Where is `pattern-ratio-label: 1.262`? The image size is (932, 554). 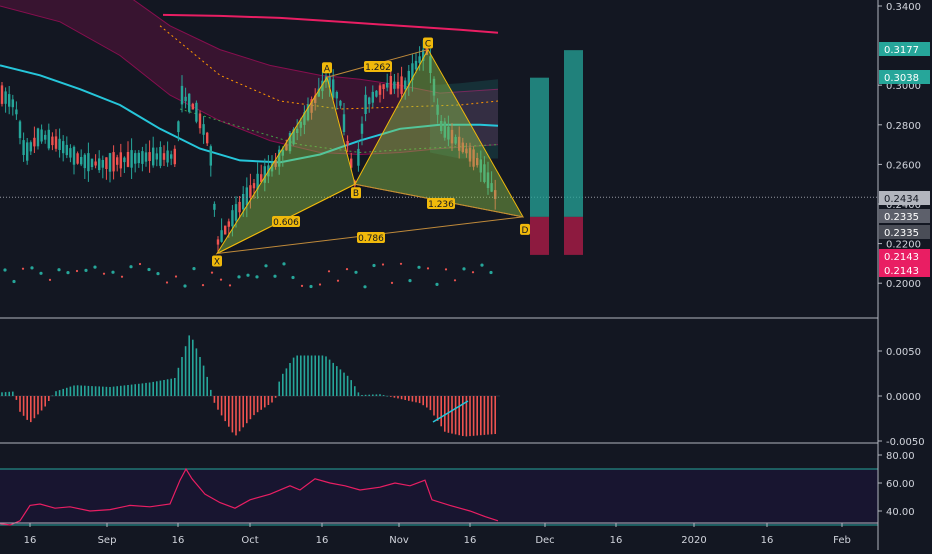 pattern-ratio-label: 1.262 is located at coordinates (378, 68).